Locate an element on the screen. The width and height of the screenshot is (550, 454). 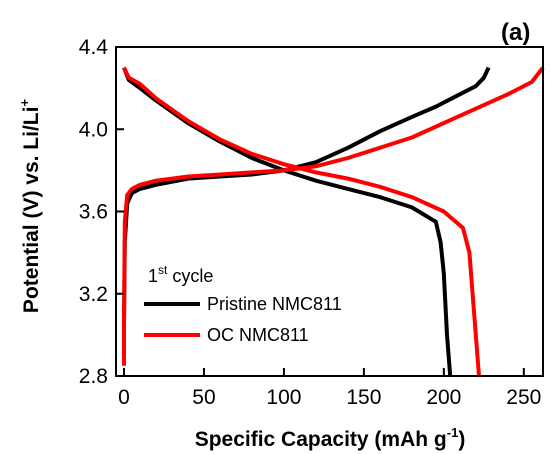
legend: 1st cycle Pristine NMC811 OC NMC811 is located at coordinates (243, 304).